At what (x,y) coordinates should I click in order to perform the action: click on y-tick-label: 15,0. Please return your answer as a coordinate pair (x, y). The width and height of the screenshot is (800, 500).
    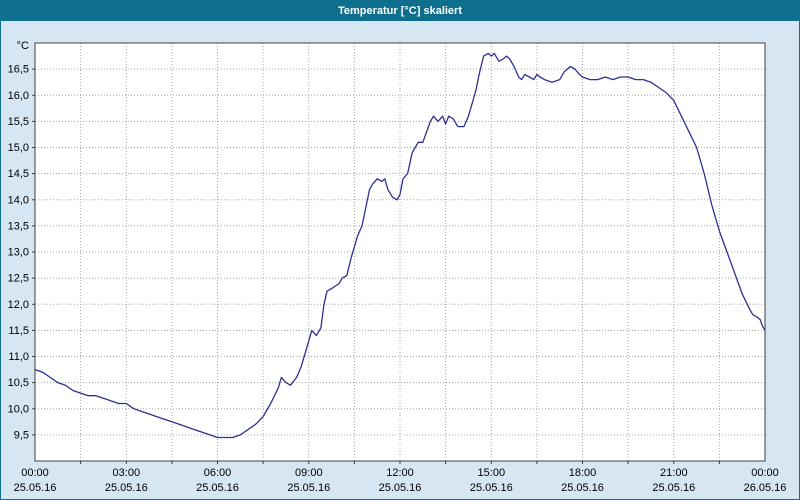
    Looking at the image, I should click on (18, 148).